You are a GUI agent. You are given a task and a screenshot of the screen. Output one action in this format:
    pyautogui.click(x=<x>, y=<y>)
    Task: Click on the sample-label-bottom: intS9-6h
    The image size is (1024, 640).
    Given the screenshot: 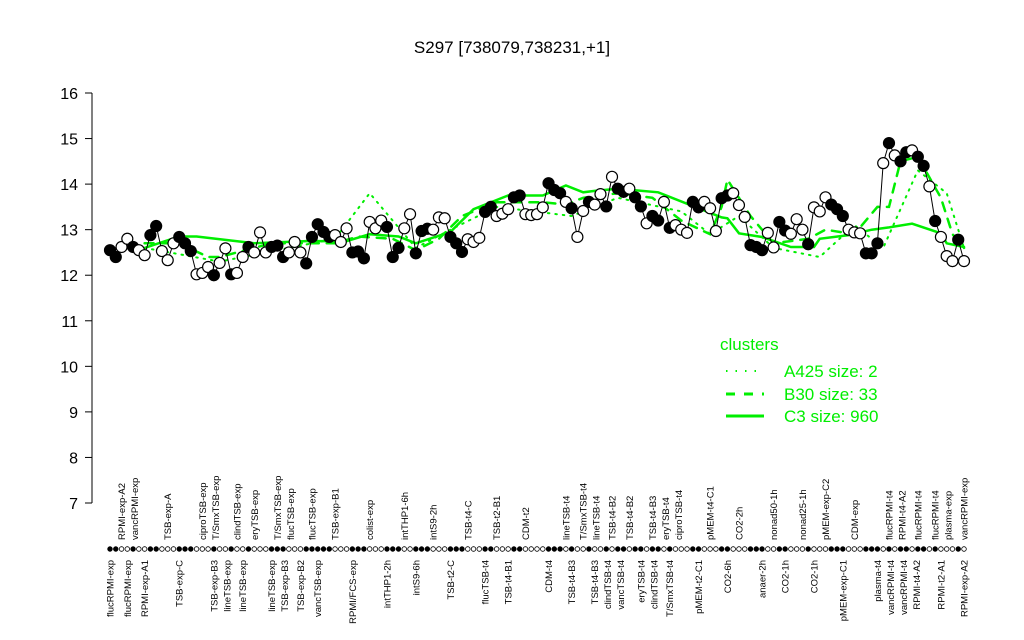 What is the action you would take?
    pyautogui.click(x=416, y=577)
    